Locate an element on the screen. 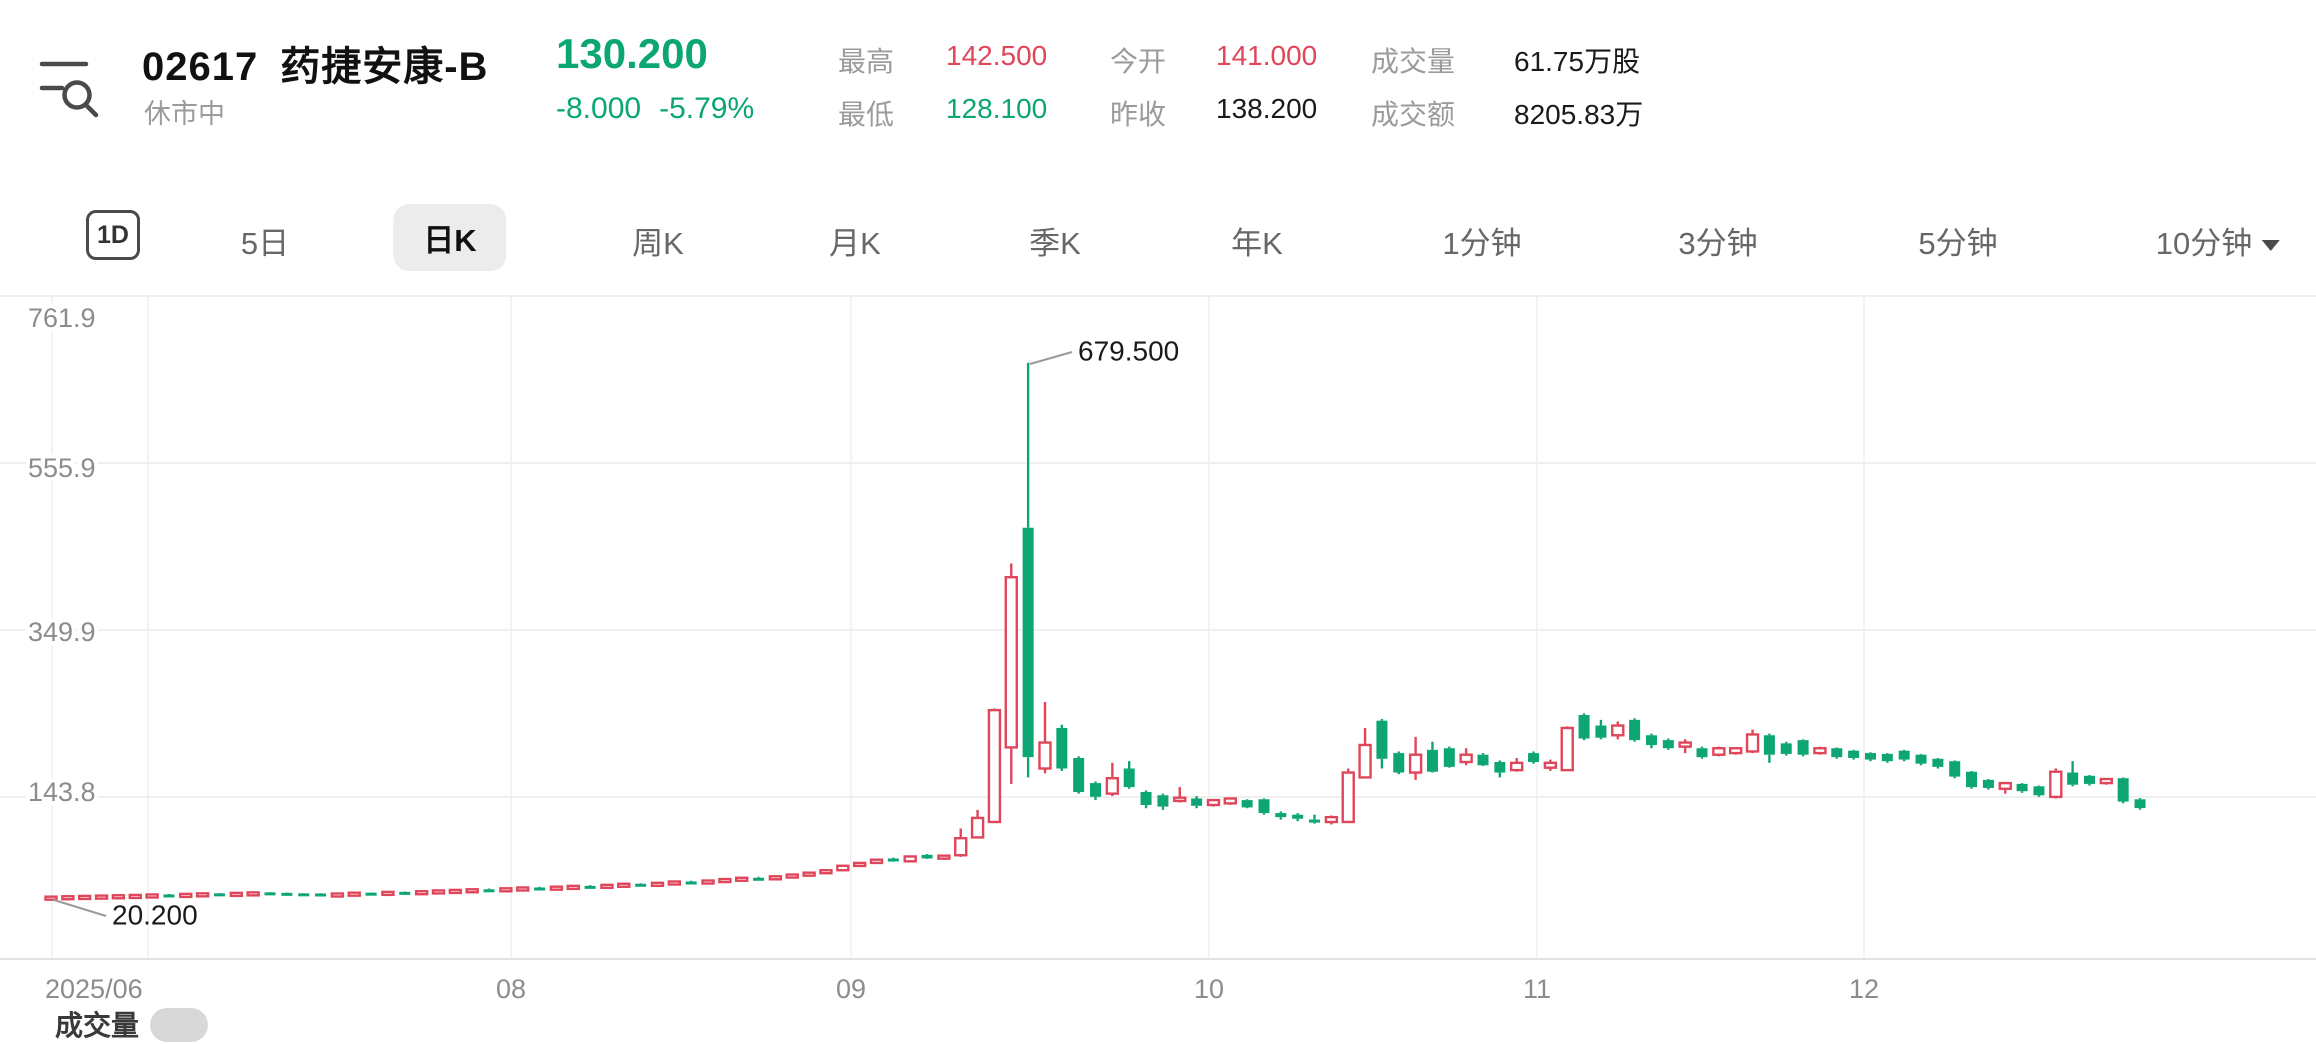 The width and height of the screenshot is (2316, 1044). tab-yearly-k: 年K is located at coordinates (1257, 243).